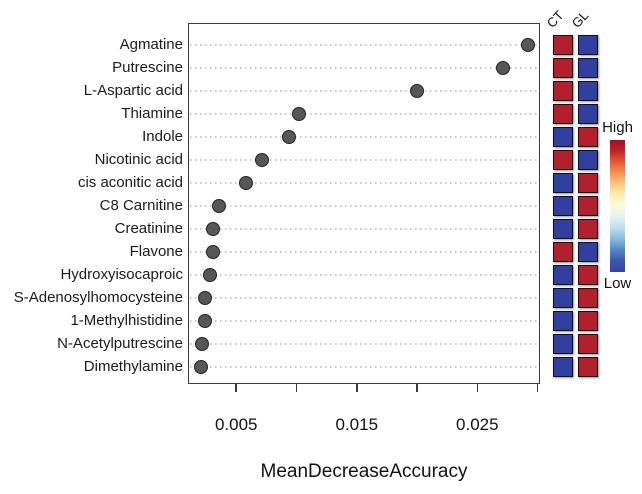  Describe the element at coordinates (162, 136) in the screenshot. I see `y-axis-label: Indole` at that location.